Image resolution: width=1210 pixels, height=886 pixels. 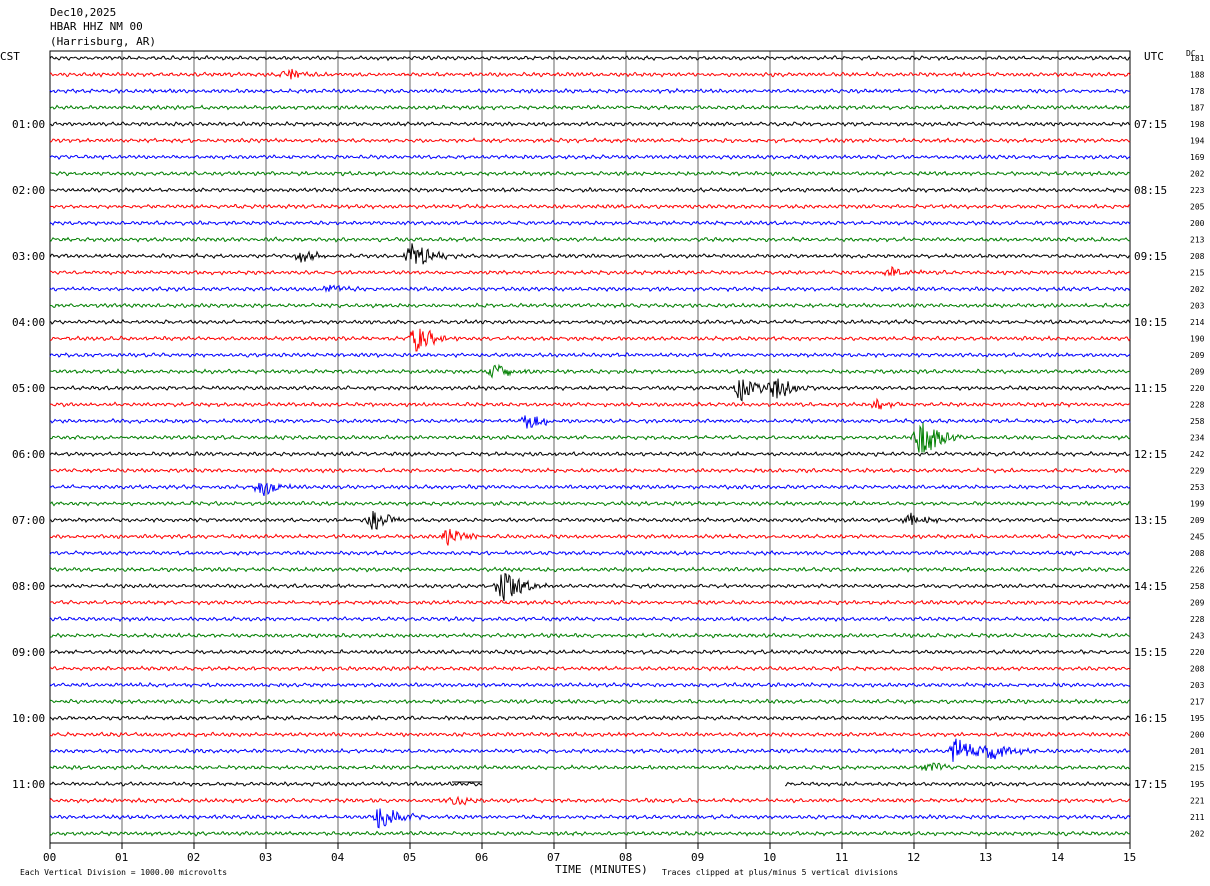 What do you see at coordinates (1197, 75) in the screenshot?
I see `dc-offset-label: 188` at bounding box center [1197, 75].